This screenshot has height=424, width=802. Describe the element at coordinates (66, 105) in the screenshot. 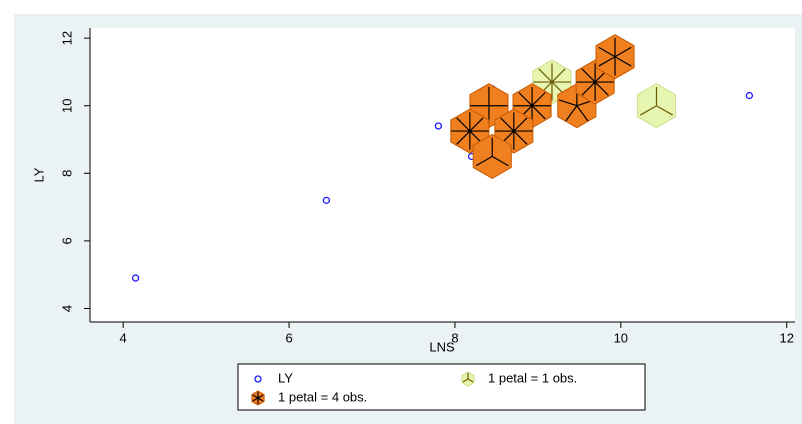

I see `y-tick-label: 10` at that location.